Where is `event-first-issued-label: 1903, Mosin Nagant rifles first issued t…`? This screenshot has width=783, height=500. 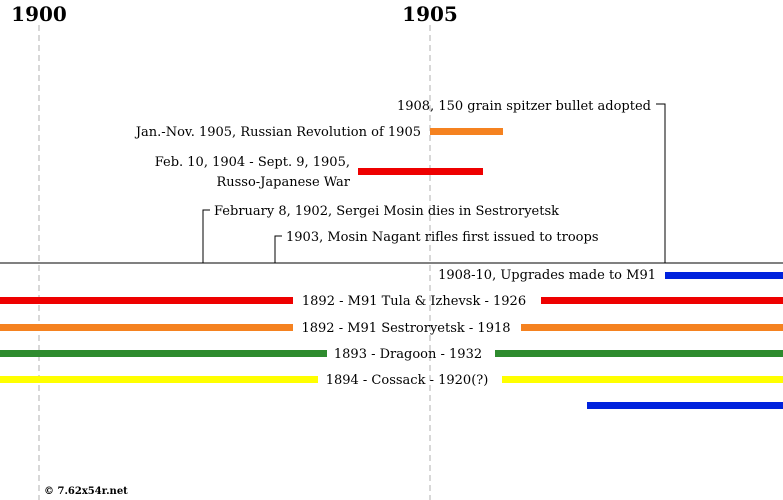 event-first-issued-label: 1903, Mosin Nagant rifles first issued t… is located at coordinates (442, 237).